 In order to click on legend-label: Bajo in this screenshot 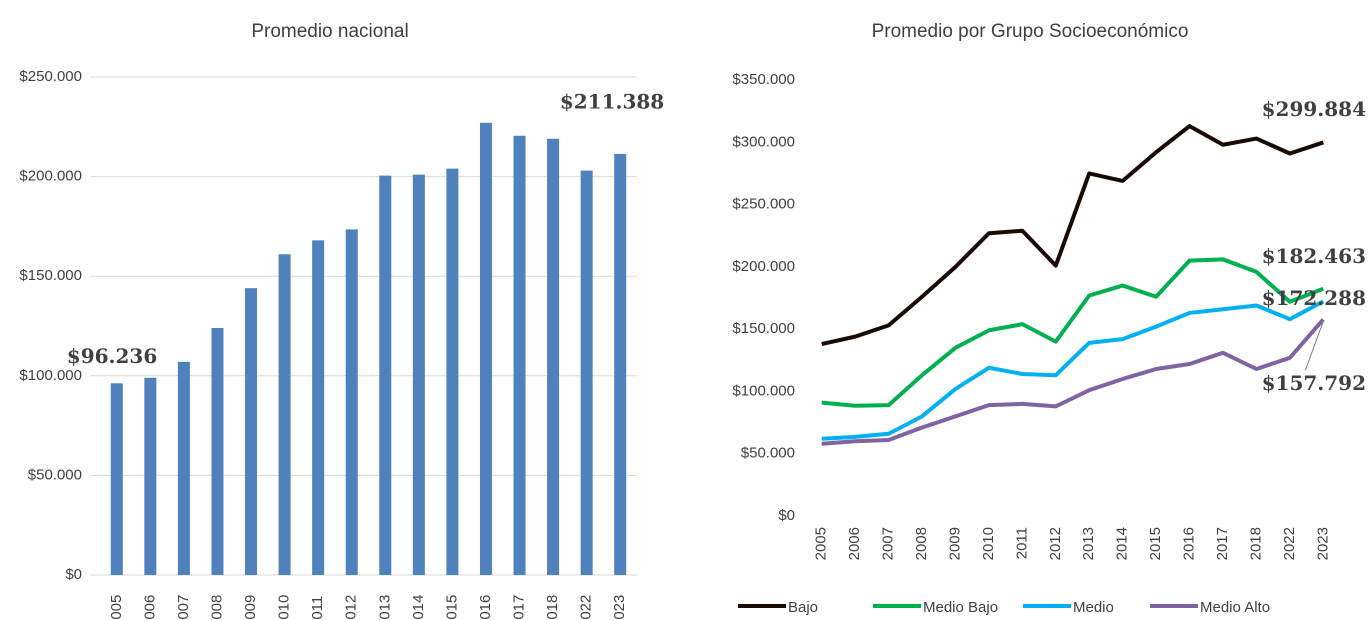, I will do `click(803, 607)`.